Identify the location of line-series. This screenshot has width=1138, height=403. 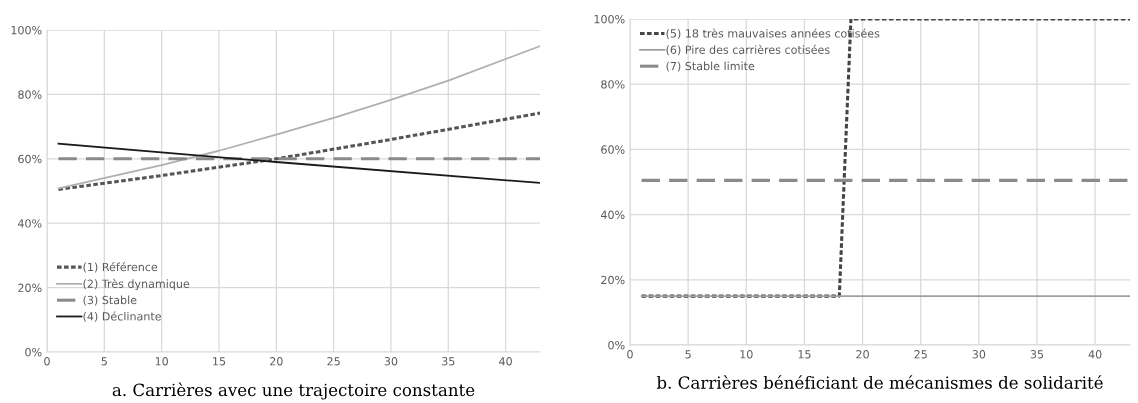
(298, 151).